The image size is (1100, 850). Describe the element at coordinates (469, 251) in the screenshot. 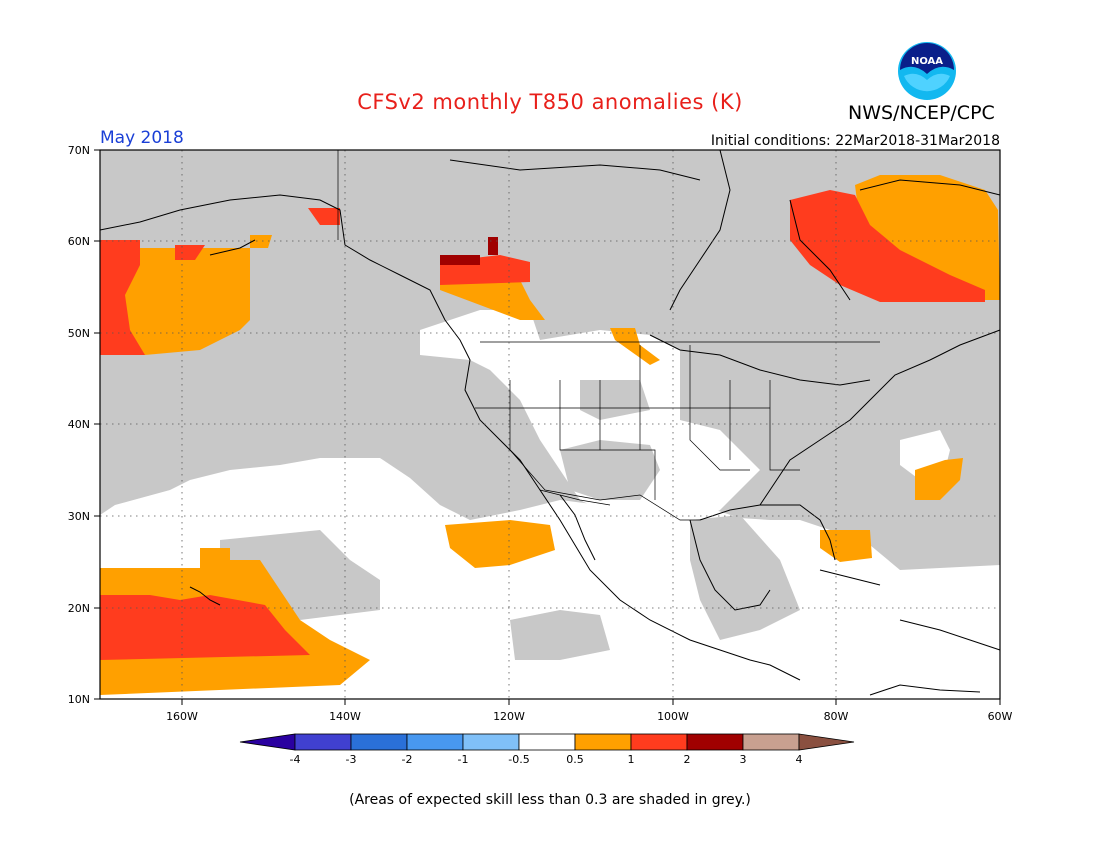

I see `anomaly-2-3K` at that location.